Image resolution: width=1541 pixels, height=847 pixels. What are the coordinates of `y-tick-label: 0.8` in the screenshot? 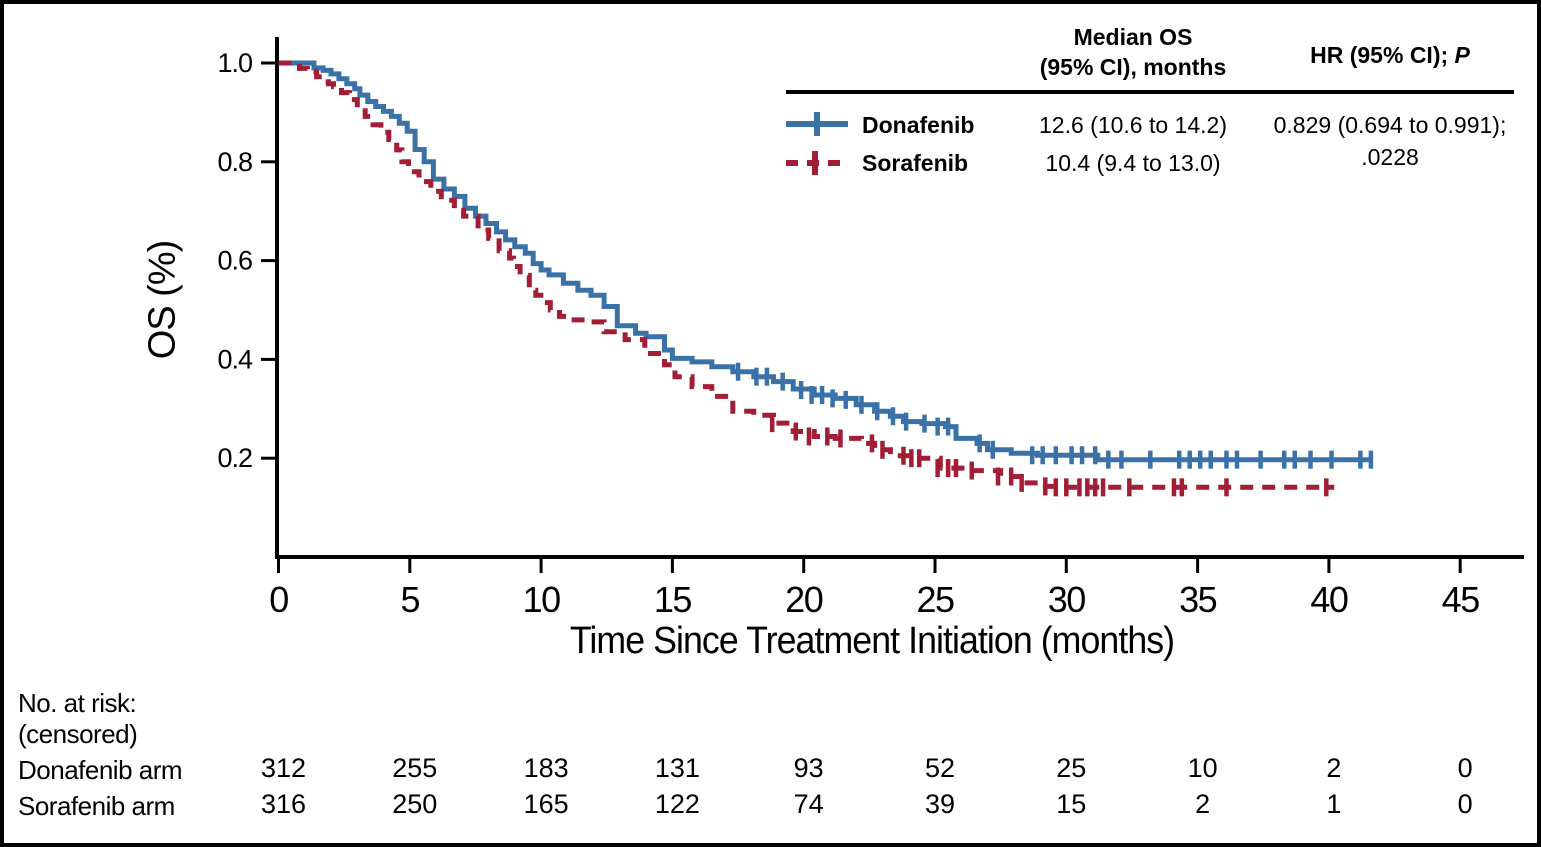 It's located at (234, 162).